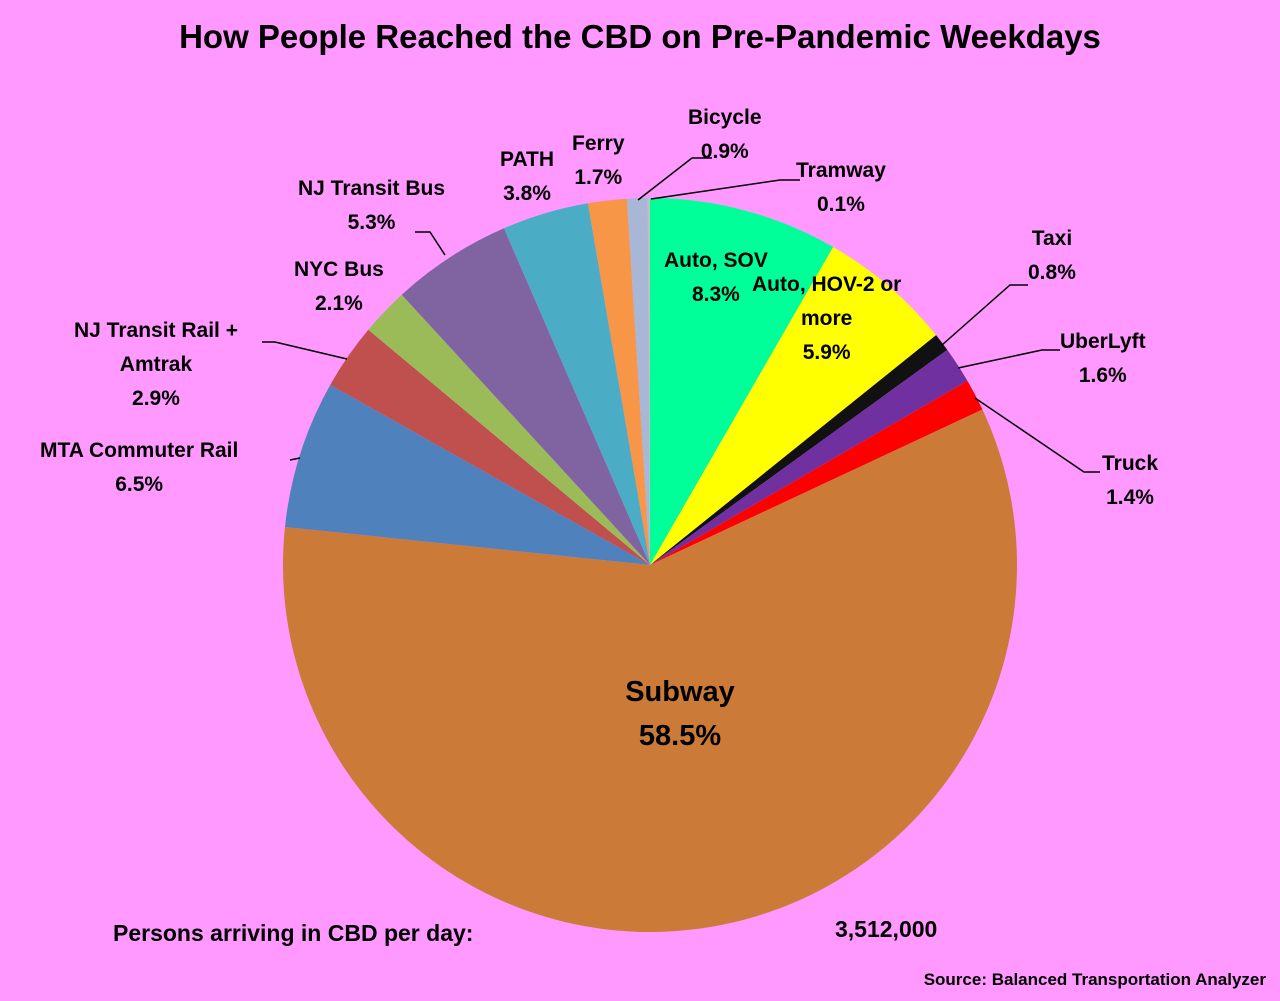  I want to click on label-auto-hov: Auto, HOV-2 or more 5.9%, so click(827, 318).